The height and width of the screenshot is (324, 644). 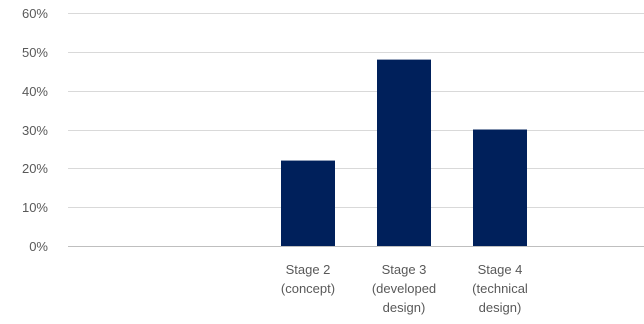 I want to click on y-axis-ticks: 0% 10% 20% 30% 40% 50% 60%, so click(x=35, y=130).